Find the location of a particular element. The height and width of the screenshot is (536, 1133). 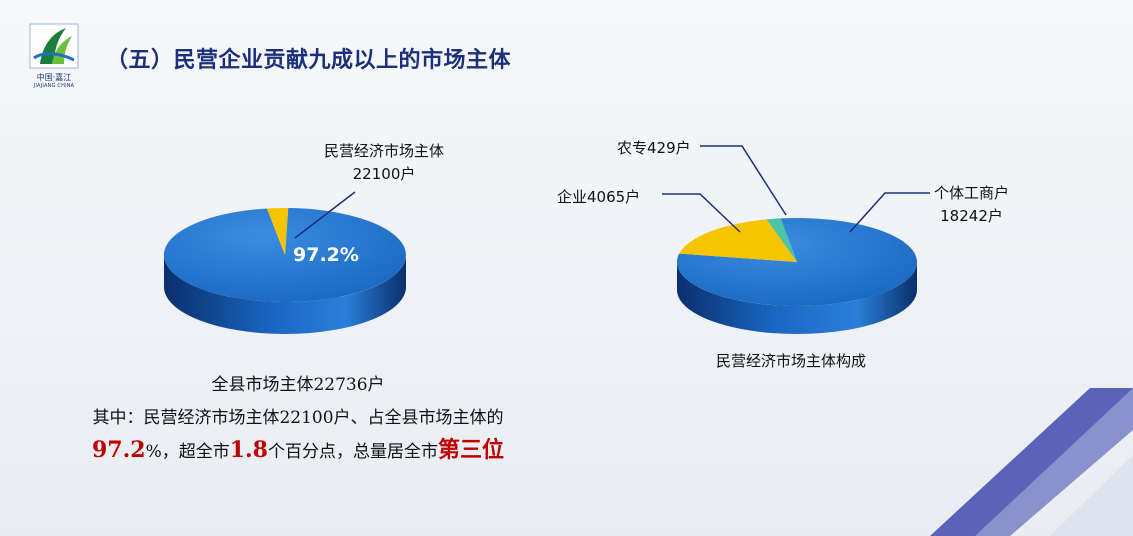

pie-chart-total is located at coordinates (284, 262).